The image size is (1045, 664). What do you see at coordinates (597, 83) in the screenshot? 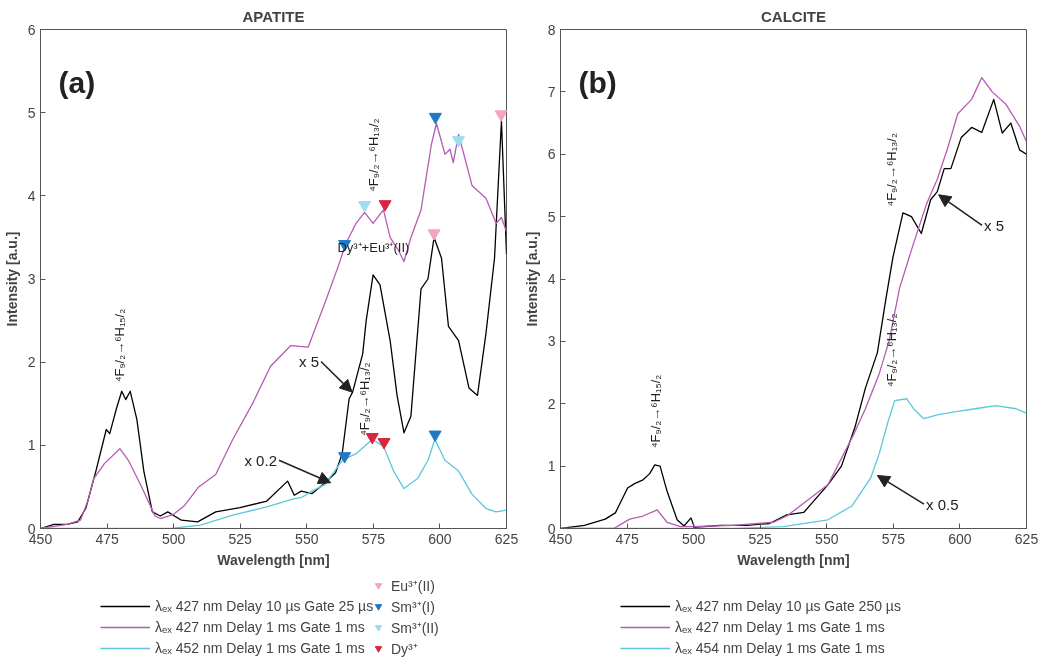
I see `annotation: (b)` at bounding box center [597, 83].